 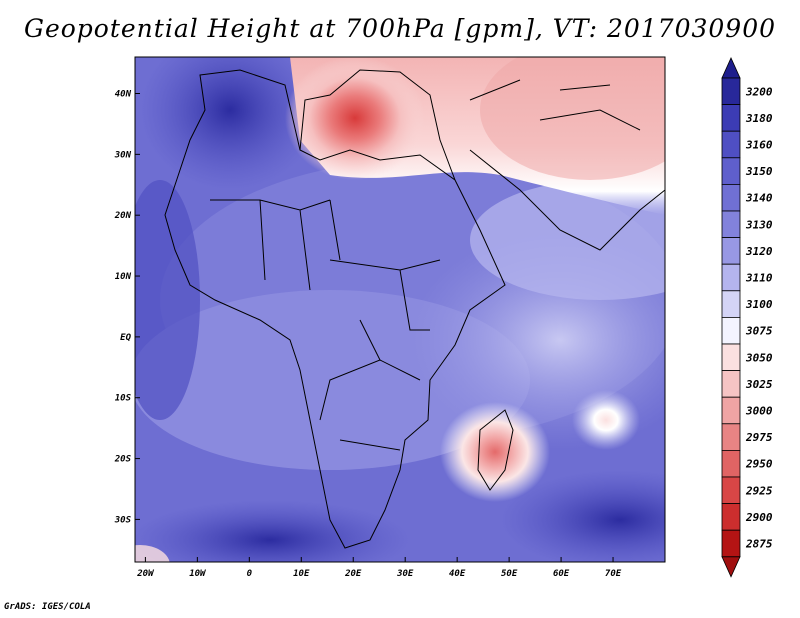 I want to click on x-tick-label: 20W, so click(x=145, y=574).